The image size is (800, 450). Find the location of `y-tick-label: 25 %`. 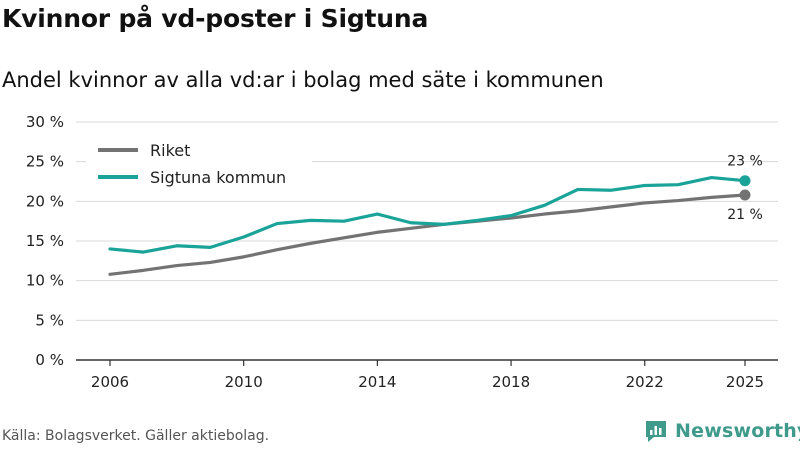

y-tick-label: 25 % is located at coordinates (45, 162).